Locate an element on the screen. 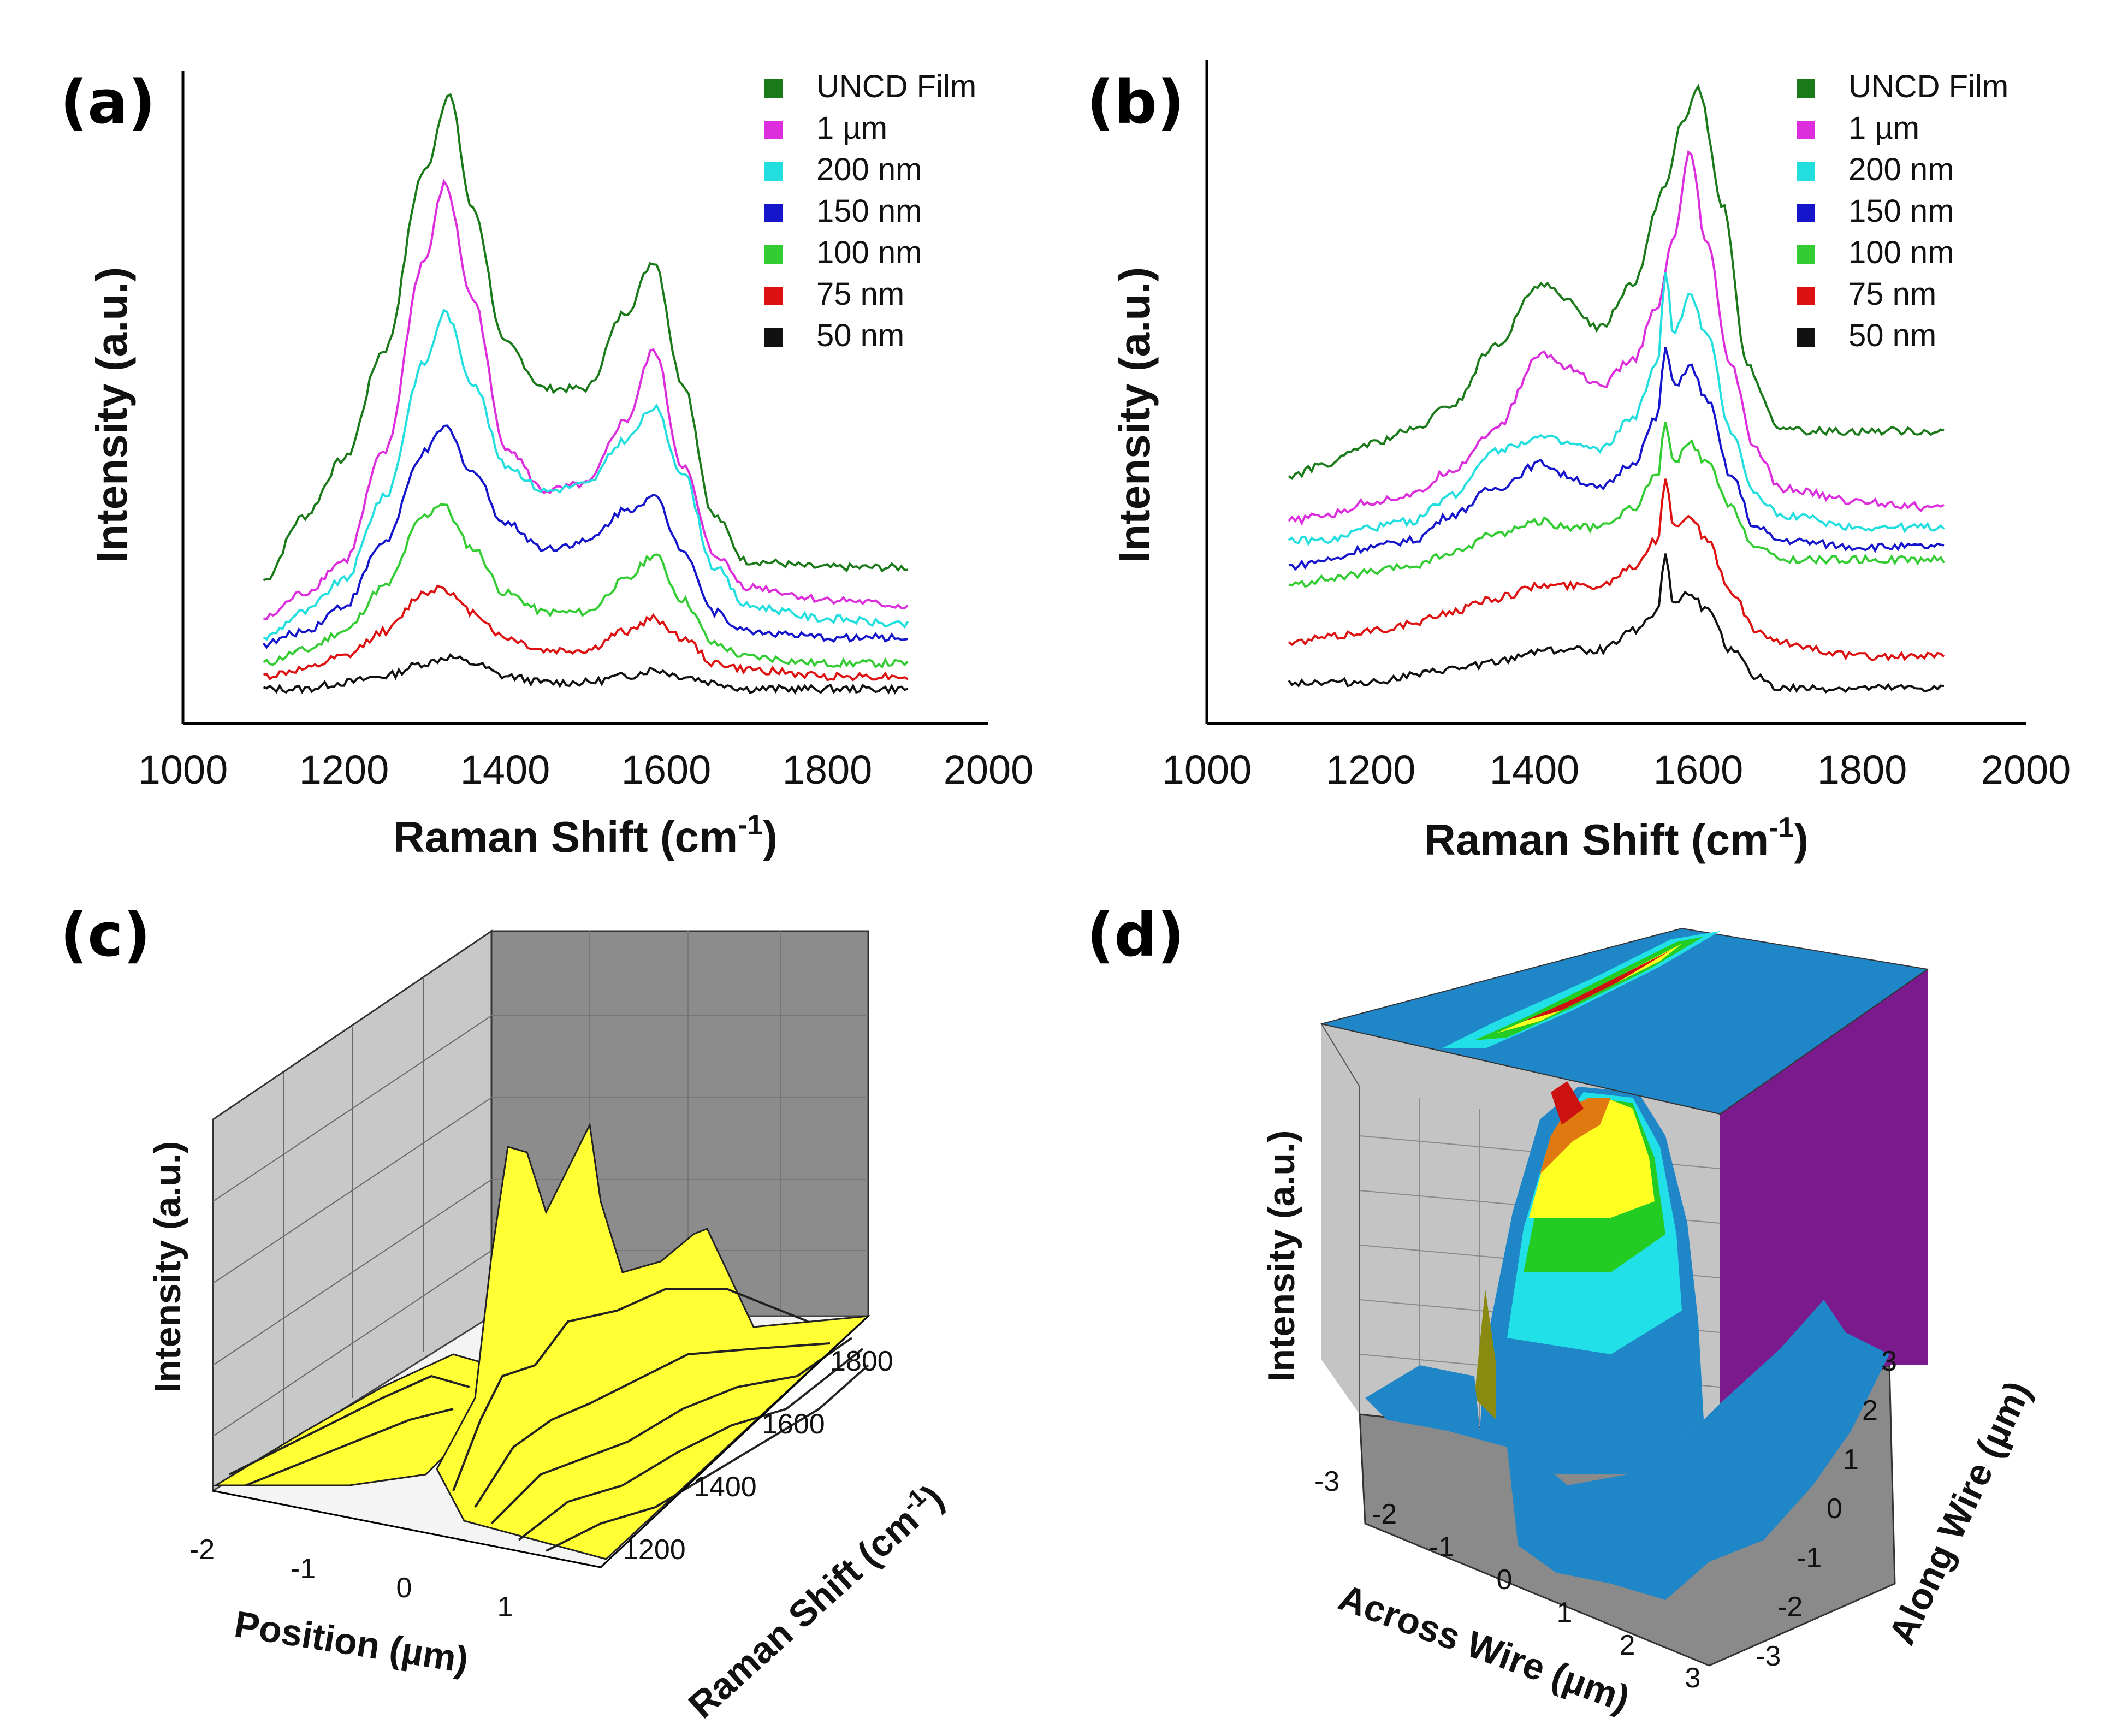  panel-b-xtick: 1000 is located at coordinates (1207, 769).